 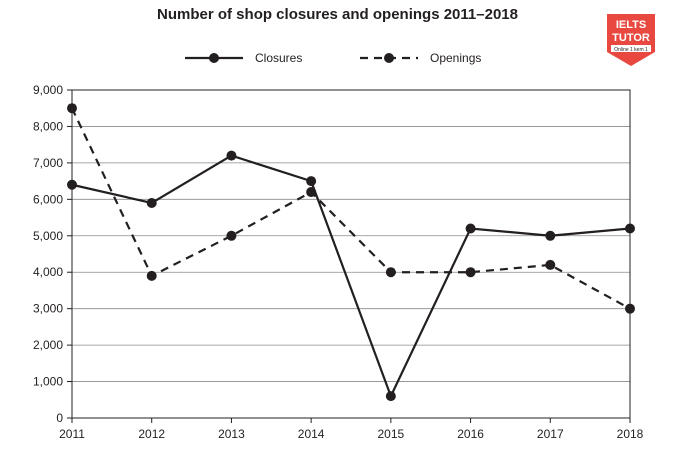 I want to click on x-tick-labels: 2011 2012 2013 2014 2015 2016 2017 2018, so click(x=351, y=434).